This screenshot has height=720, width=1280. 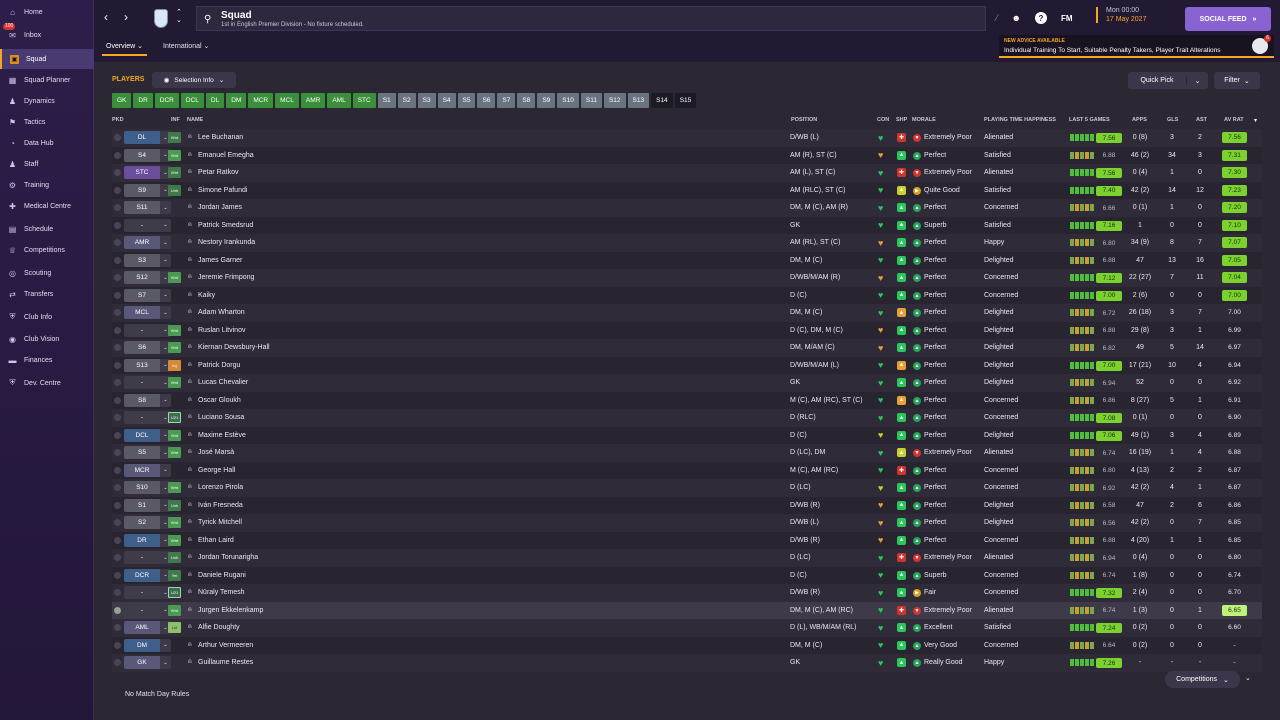 I want to click on sidebar-item-inbox: ✉ Inbox 100, so click(x=47, y=34).